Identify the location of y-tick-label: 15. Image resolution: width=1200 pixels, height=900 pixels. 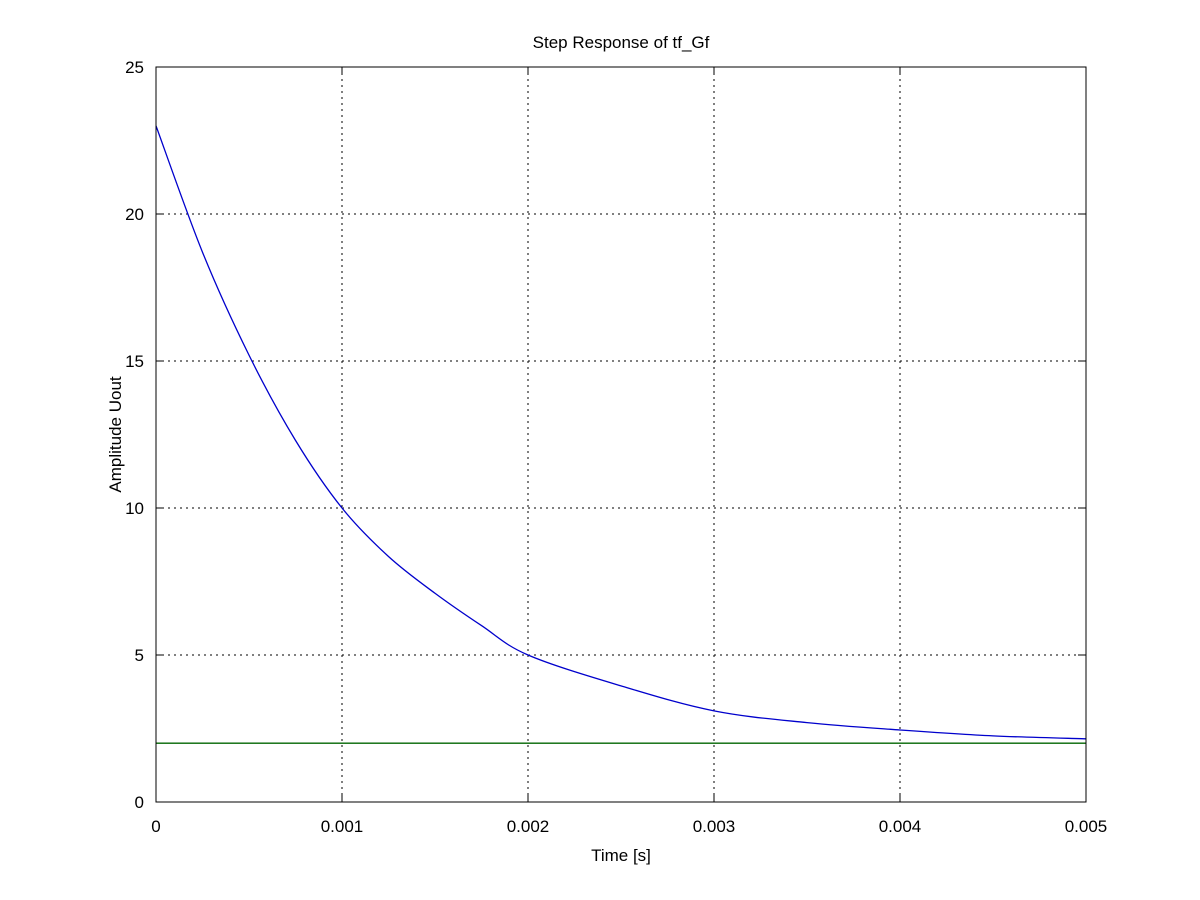
(134, 361).